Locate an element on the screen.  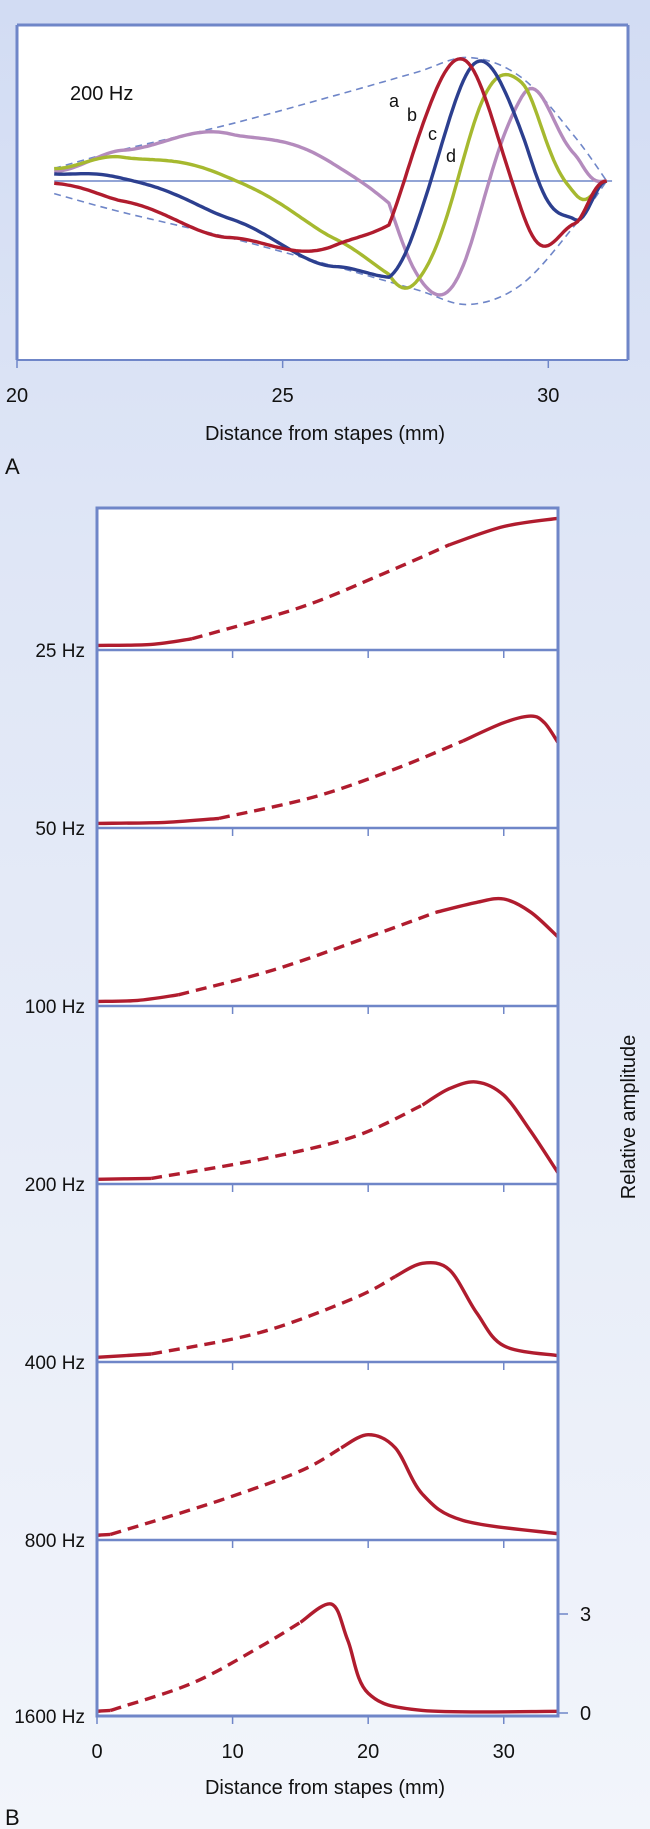
frequency-label: 200 Hz is located at coordinates (55, 1185).